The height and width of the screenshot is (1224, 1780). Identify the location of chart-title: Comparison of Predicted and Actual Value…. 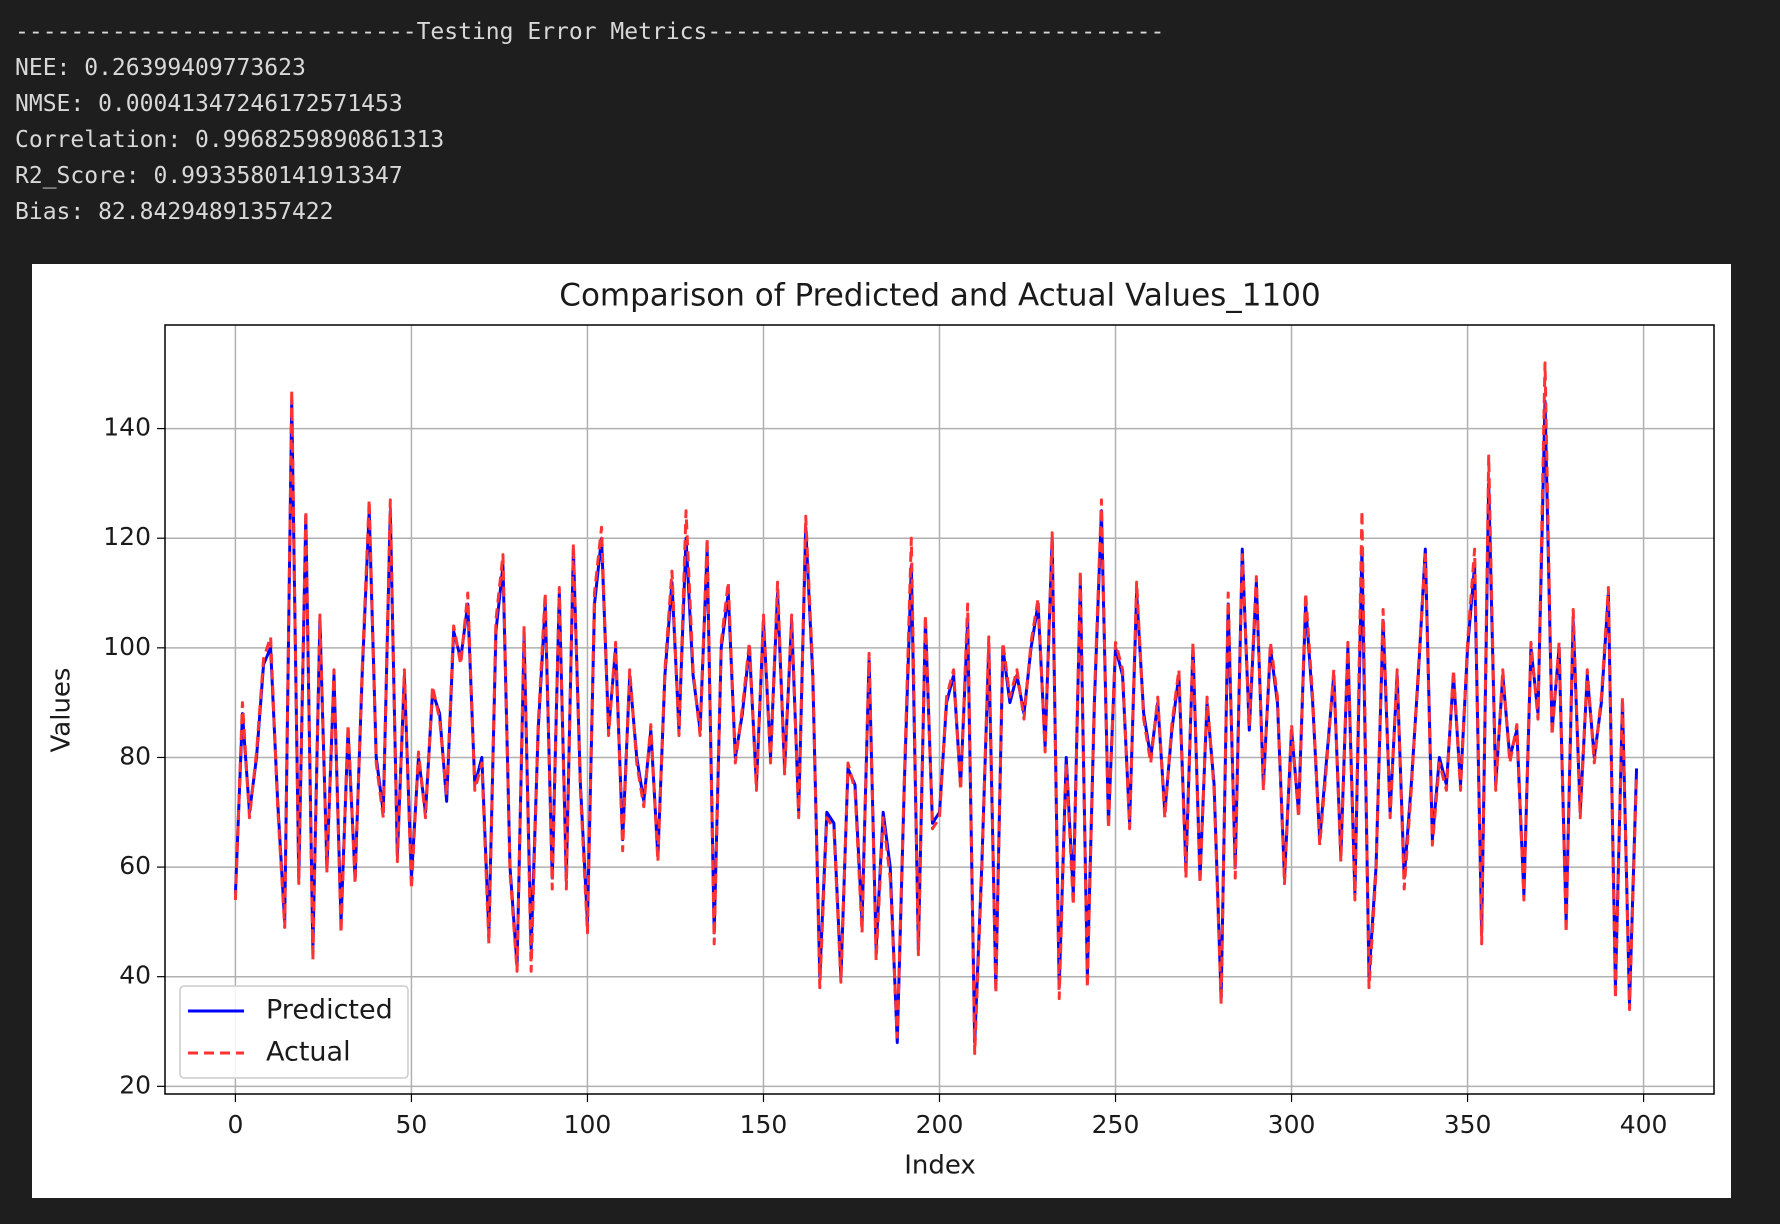
(939, 296).